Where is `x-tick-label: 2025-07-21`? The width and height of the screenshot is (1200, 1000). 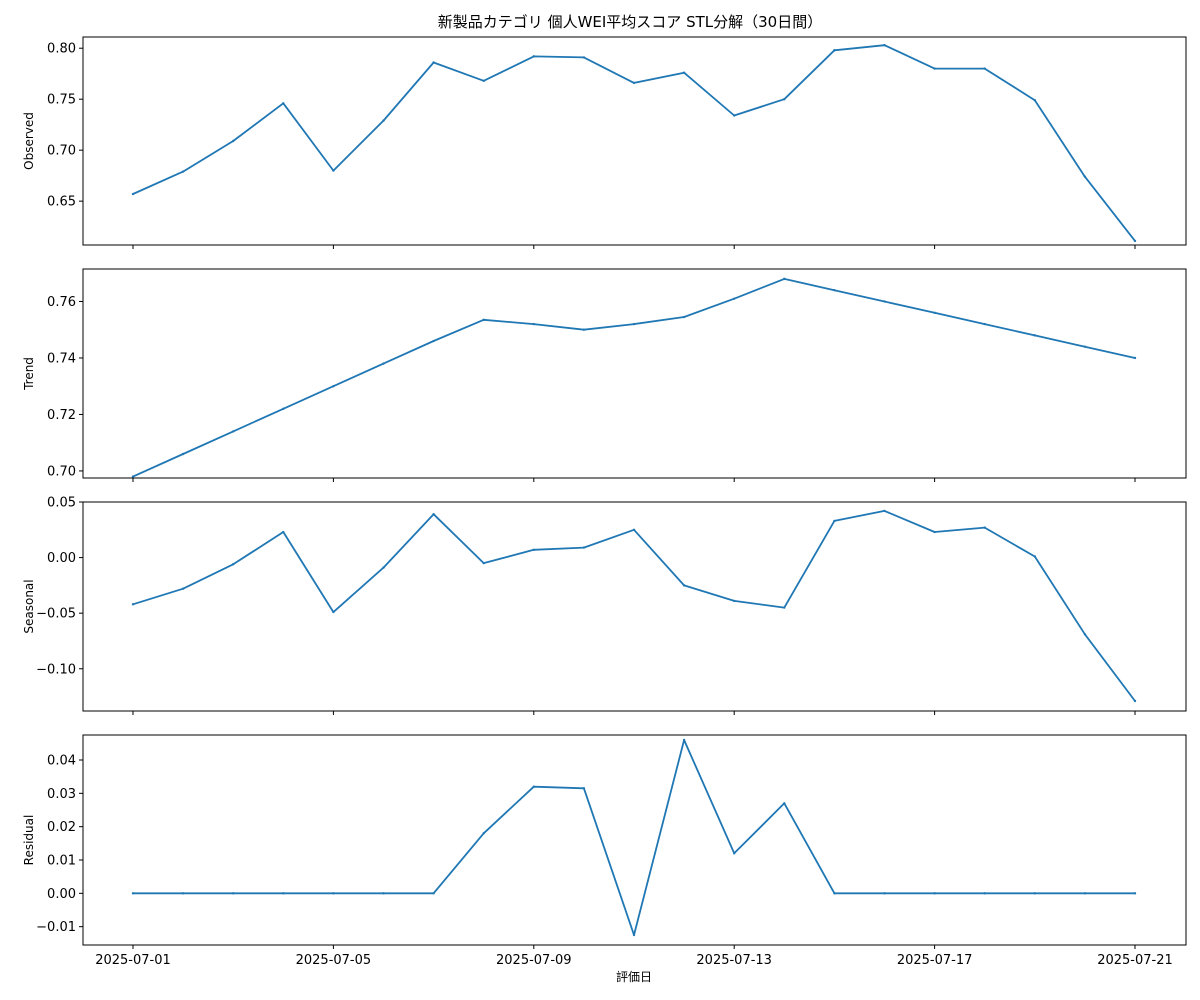
x-tick-label: 2025-07-21 is located at coordinates (1135, 960).